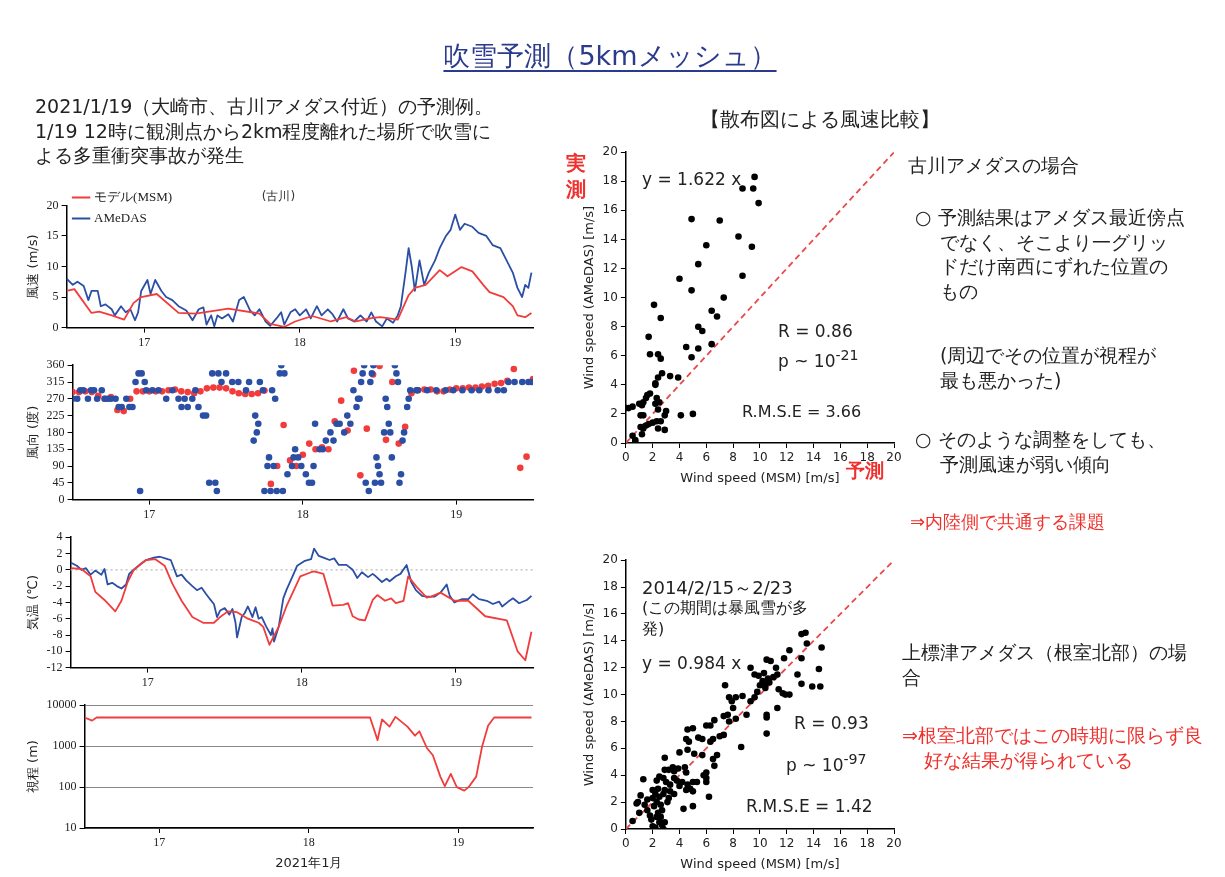  I want to click on y-tick-label: 15, so click(52, 235).